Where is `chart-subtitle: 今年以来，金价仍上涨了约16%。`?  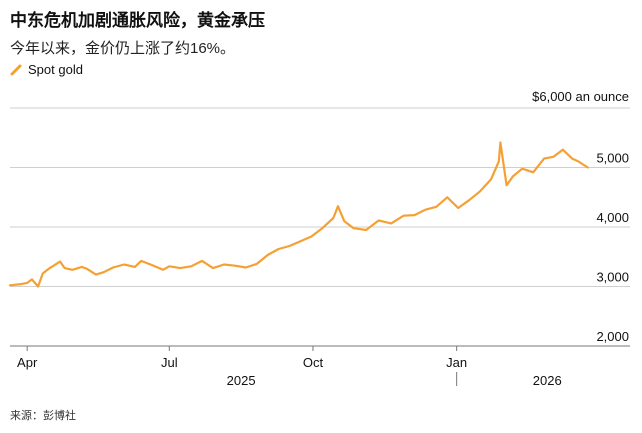
chart-subtitle: 今年以来，金价仍上涨了约16%。 is located at coordinates (123, 48).